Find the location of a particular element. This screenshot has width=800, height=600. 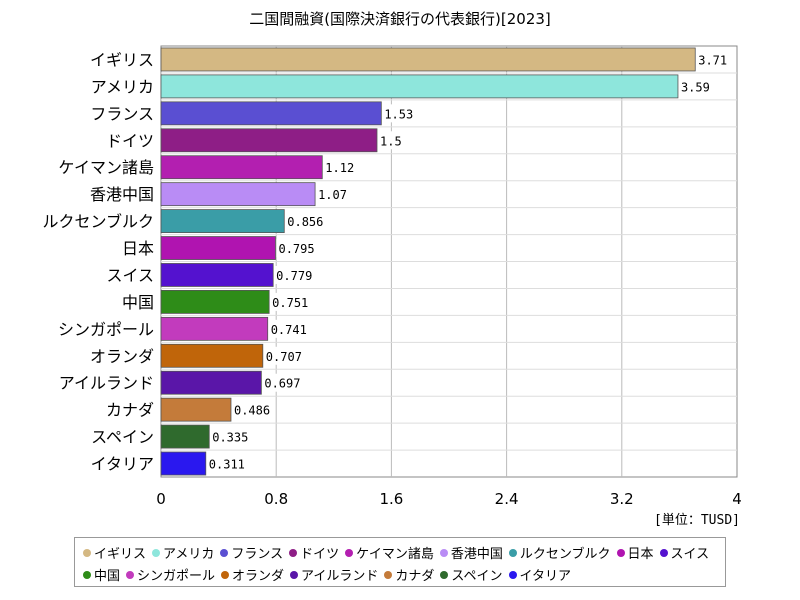

data-label: 0.707 is located at coordinates (284, 357).